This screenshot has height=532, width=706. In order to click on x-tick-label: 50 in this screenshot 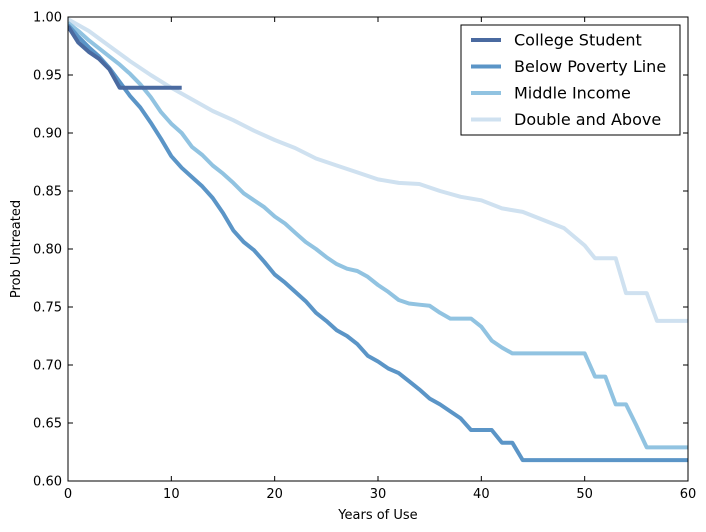, I will do `click(584, 494)`.